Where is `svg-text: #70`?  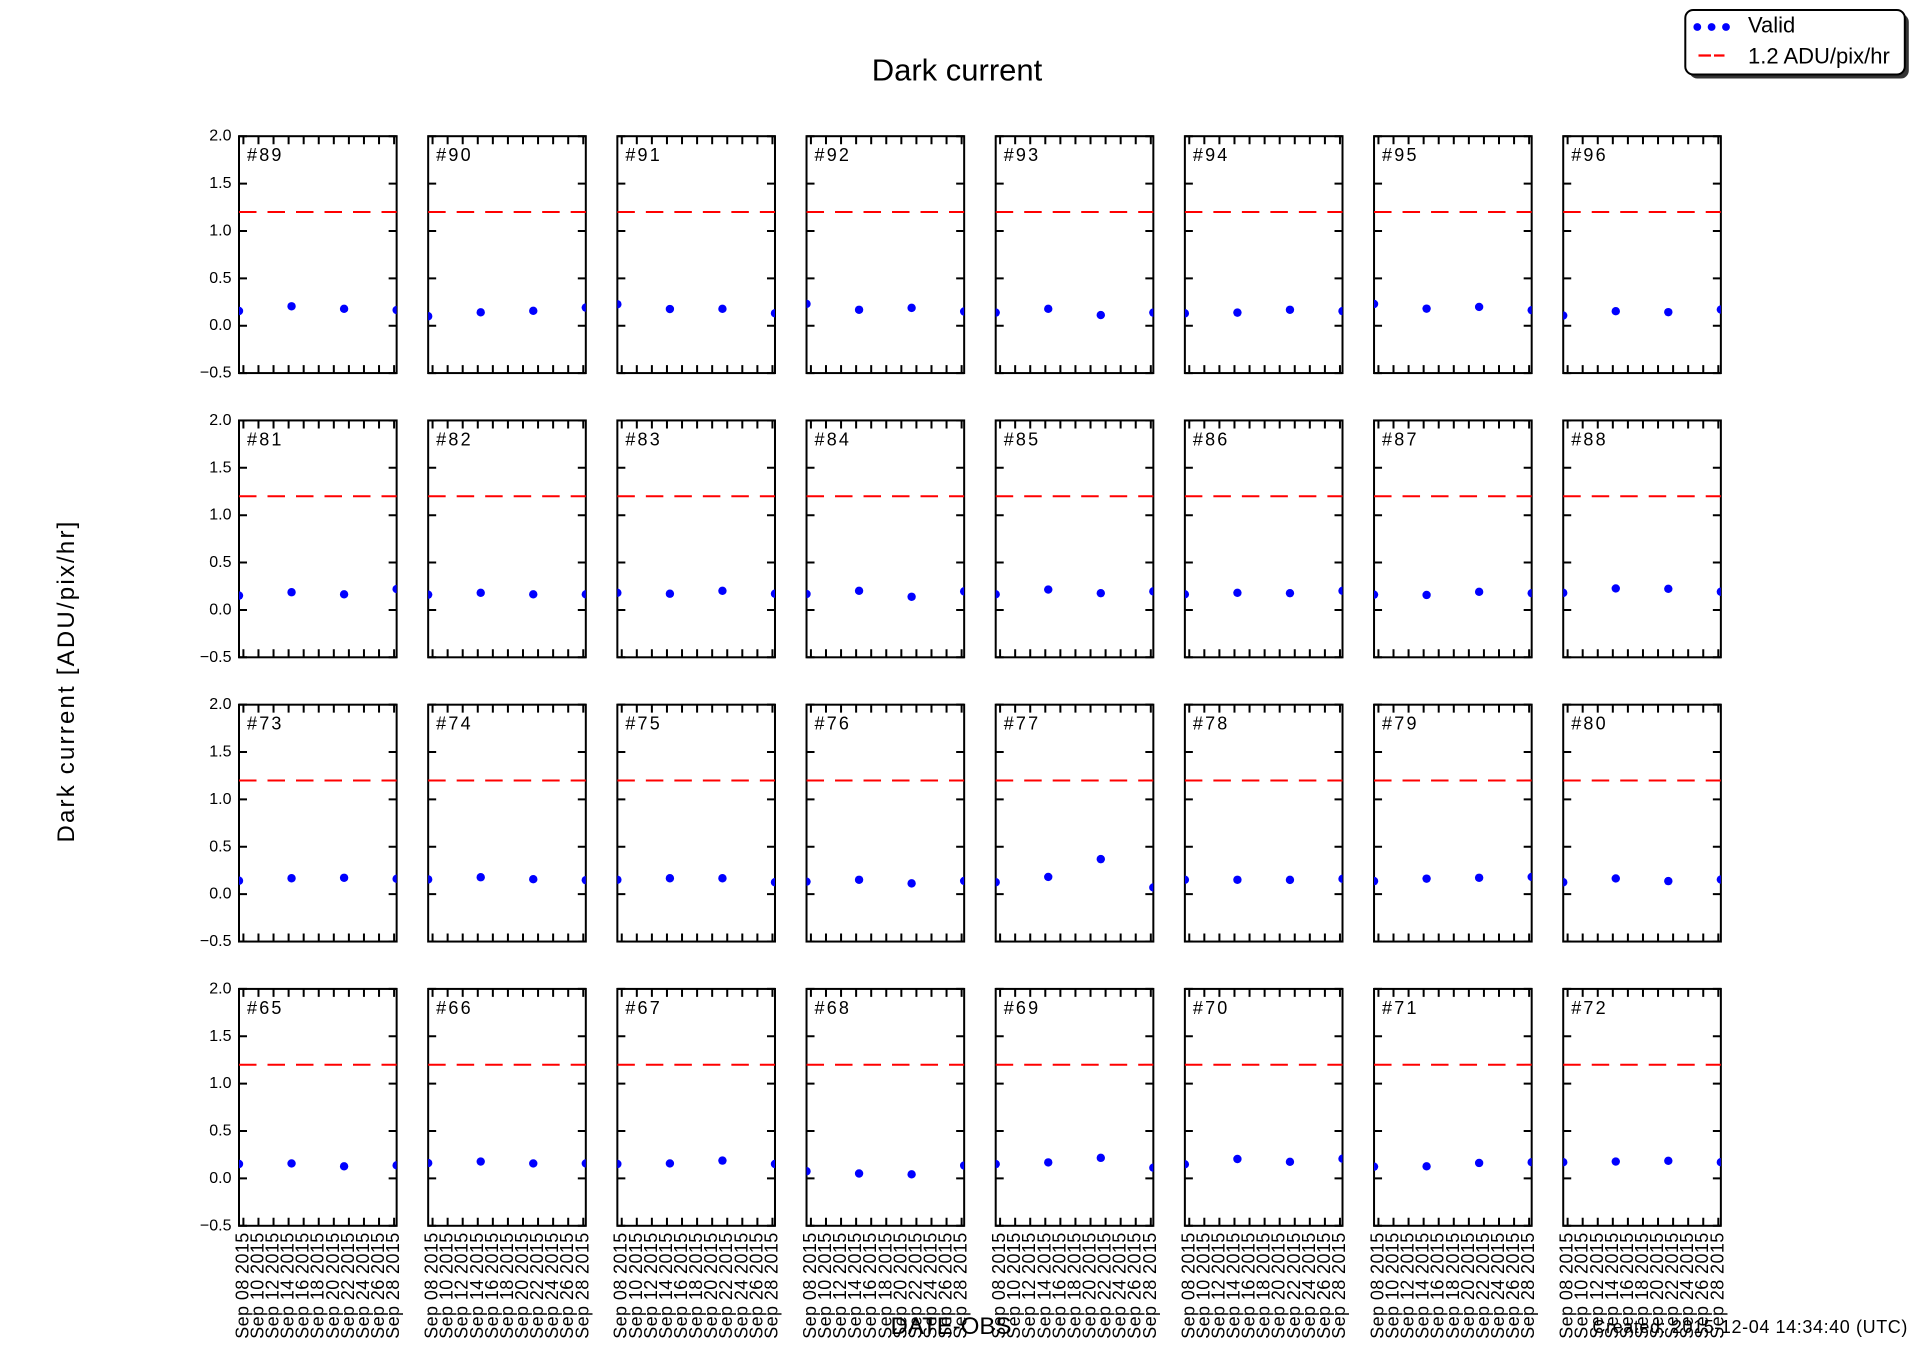
svg-text: #70 is located at coordinates (1211, 1008).